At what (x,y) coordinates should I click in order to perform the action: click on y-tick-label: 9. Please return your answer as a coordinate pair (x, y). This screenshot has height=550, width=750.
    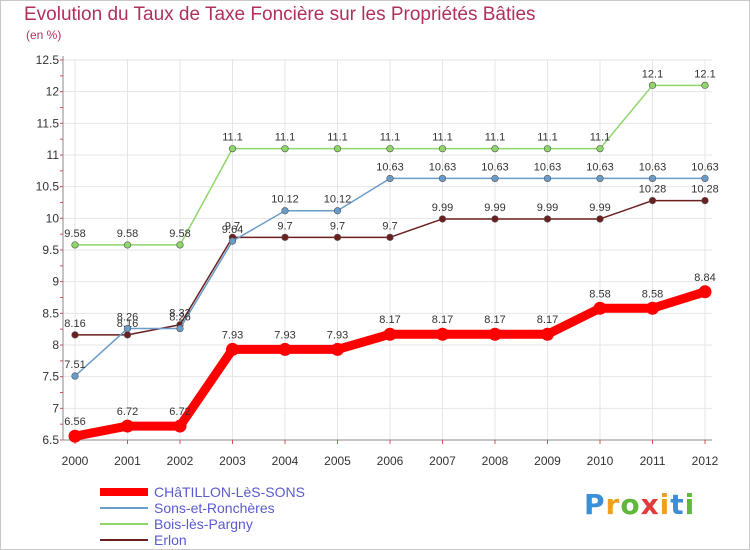
    Looking at the image, I should click on (55, 282).